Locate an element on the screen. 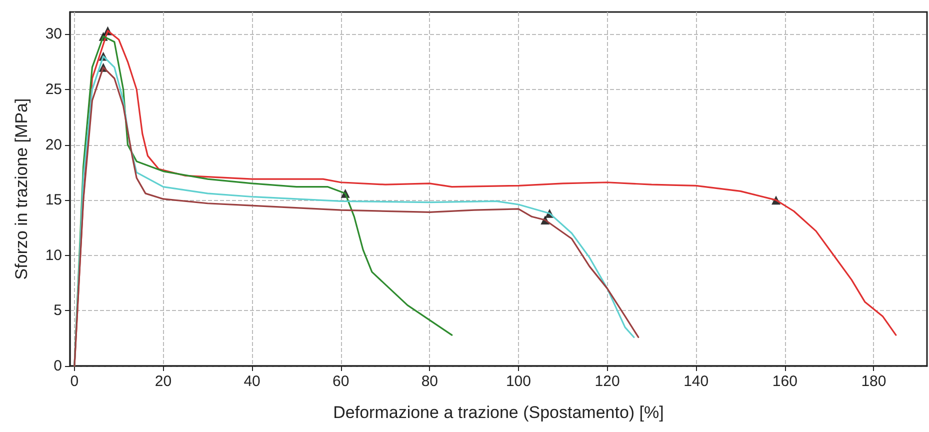 This screenshot has height=432, width=929. y-tick-label: 0 is located at coordinates (58, 366).